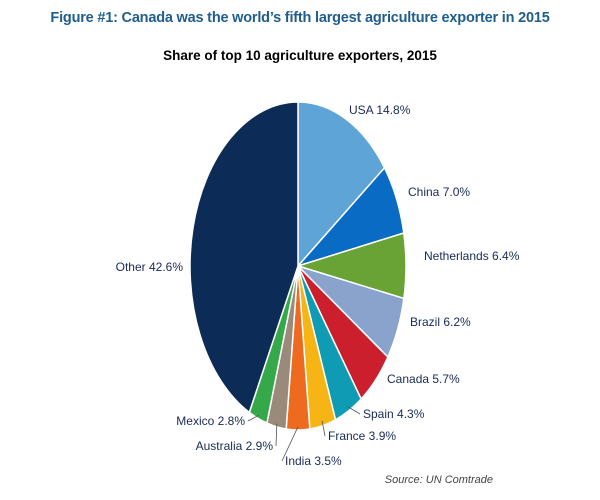 The height and width of the screenshot is (500, 600). Describe the element at coordinates (244, 257) in the screenshot. I see `pie-slice-other` at that location.